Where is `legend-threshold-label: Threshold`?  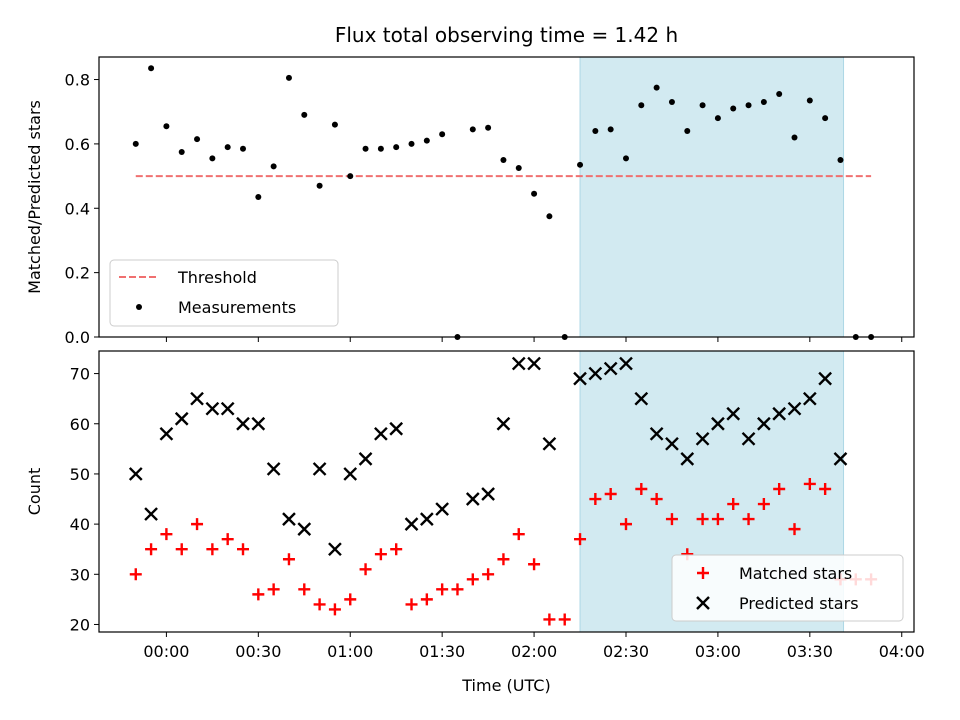 legend-threshold-label: Threshold is located at coordinates (217, 277).